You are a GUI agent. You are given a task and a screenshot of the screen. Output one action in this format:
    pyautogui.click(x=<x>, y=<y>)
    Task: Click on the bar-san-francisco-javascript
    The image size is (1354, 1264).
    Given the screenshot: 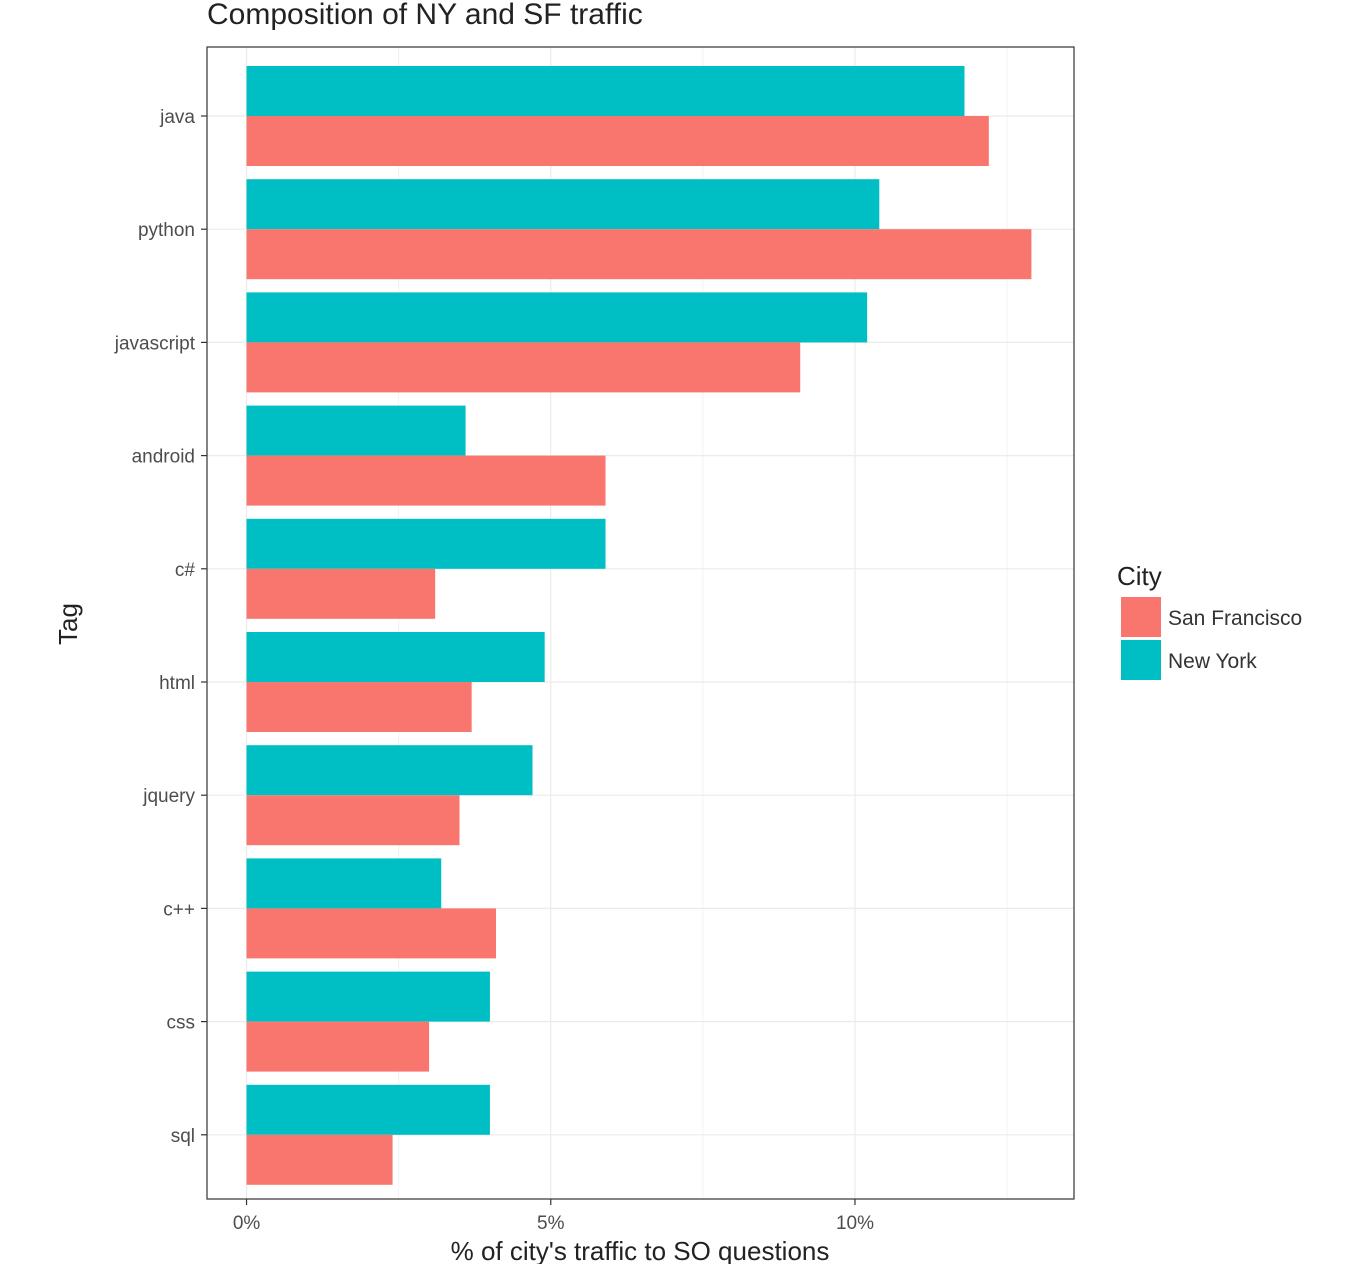 What is the action you would take?
    pyautogui.click(x=523, y=367)
    